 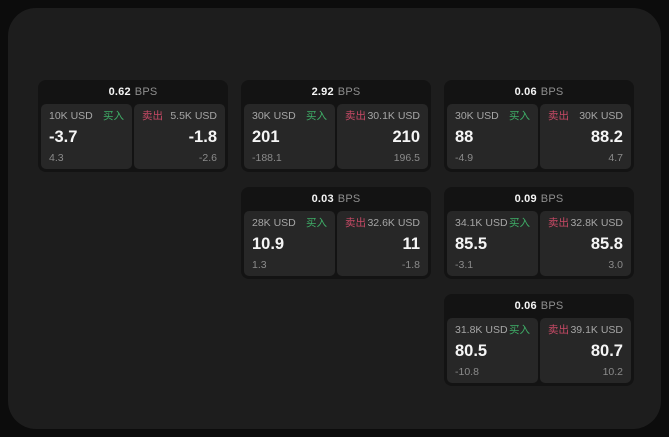 I want to click on sell-panel: 卖出 32.6K USD 11 -1.8, so click(x=382, y=243).